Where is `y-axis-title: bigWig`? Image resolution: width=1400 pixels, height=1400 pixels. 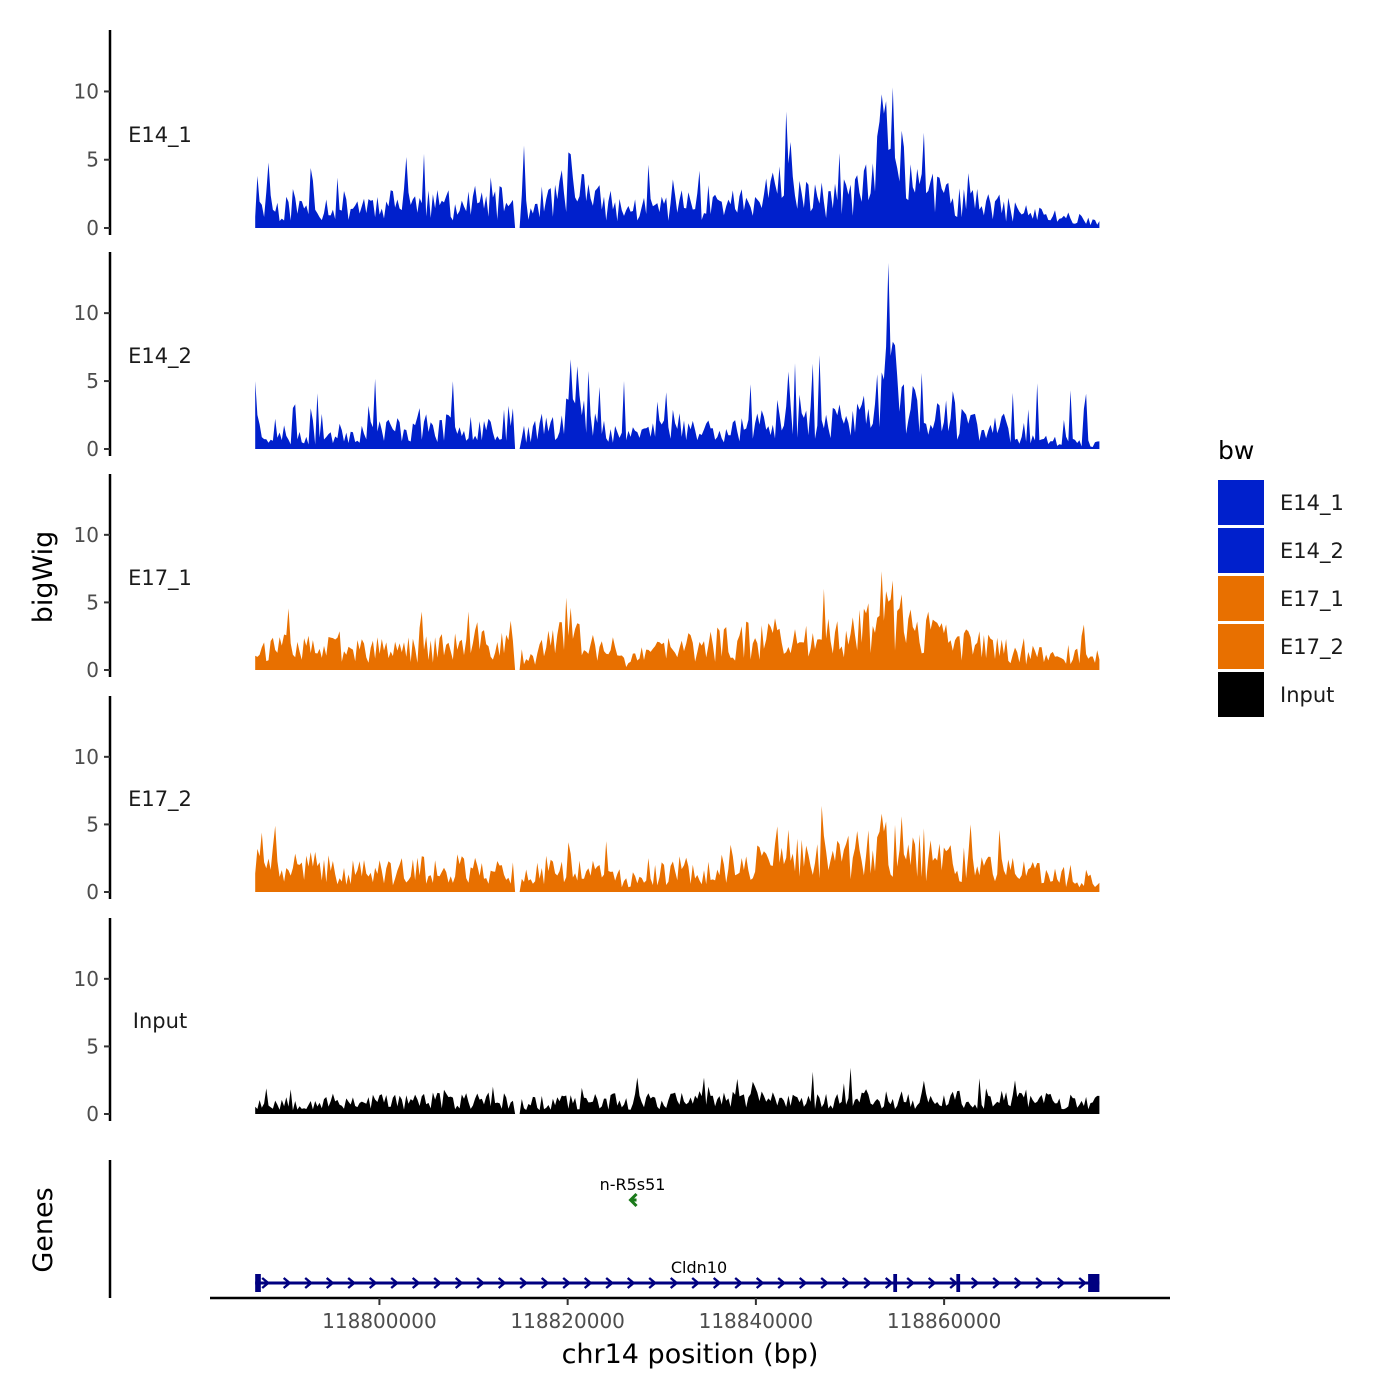 y-axis-title: bigWig is located at coordinates (43, 577).